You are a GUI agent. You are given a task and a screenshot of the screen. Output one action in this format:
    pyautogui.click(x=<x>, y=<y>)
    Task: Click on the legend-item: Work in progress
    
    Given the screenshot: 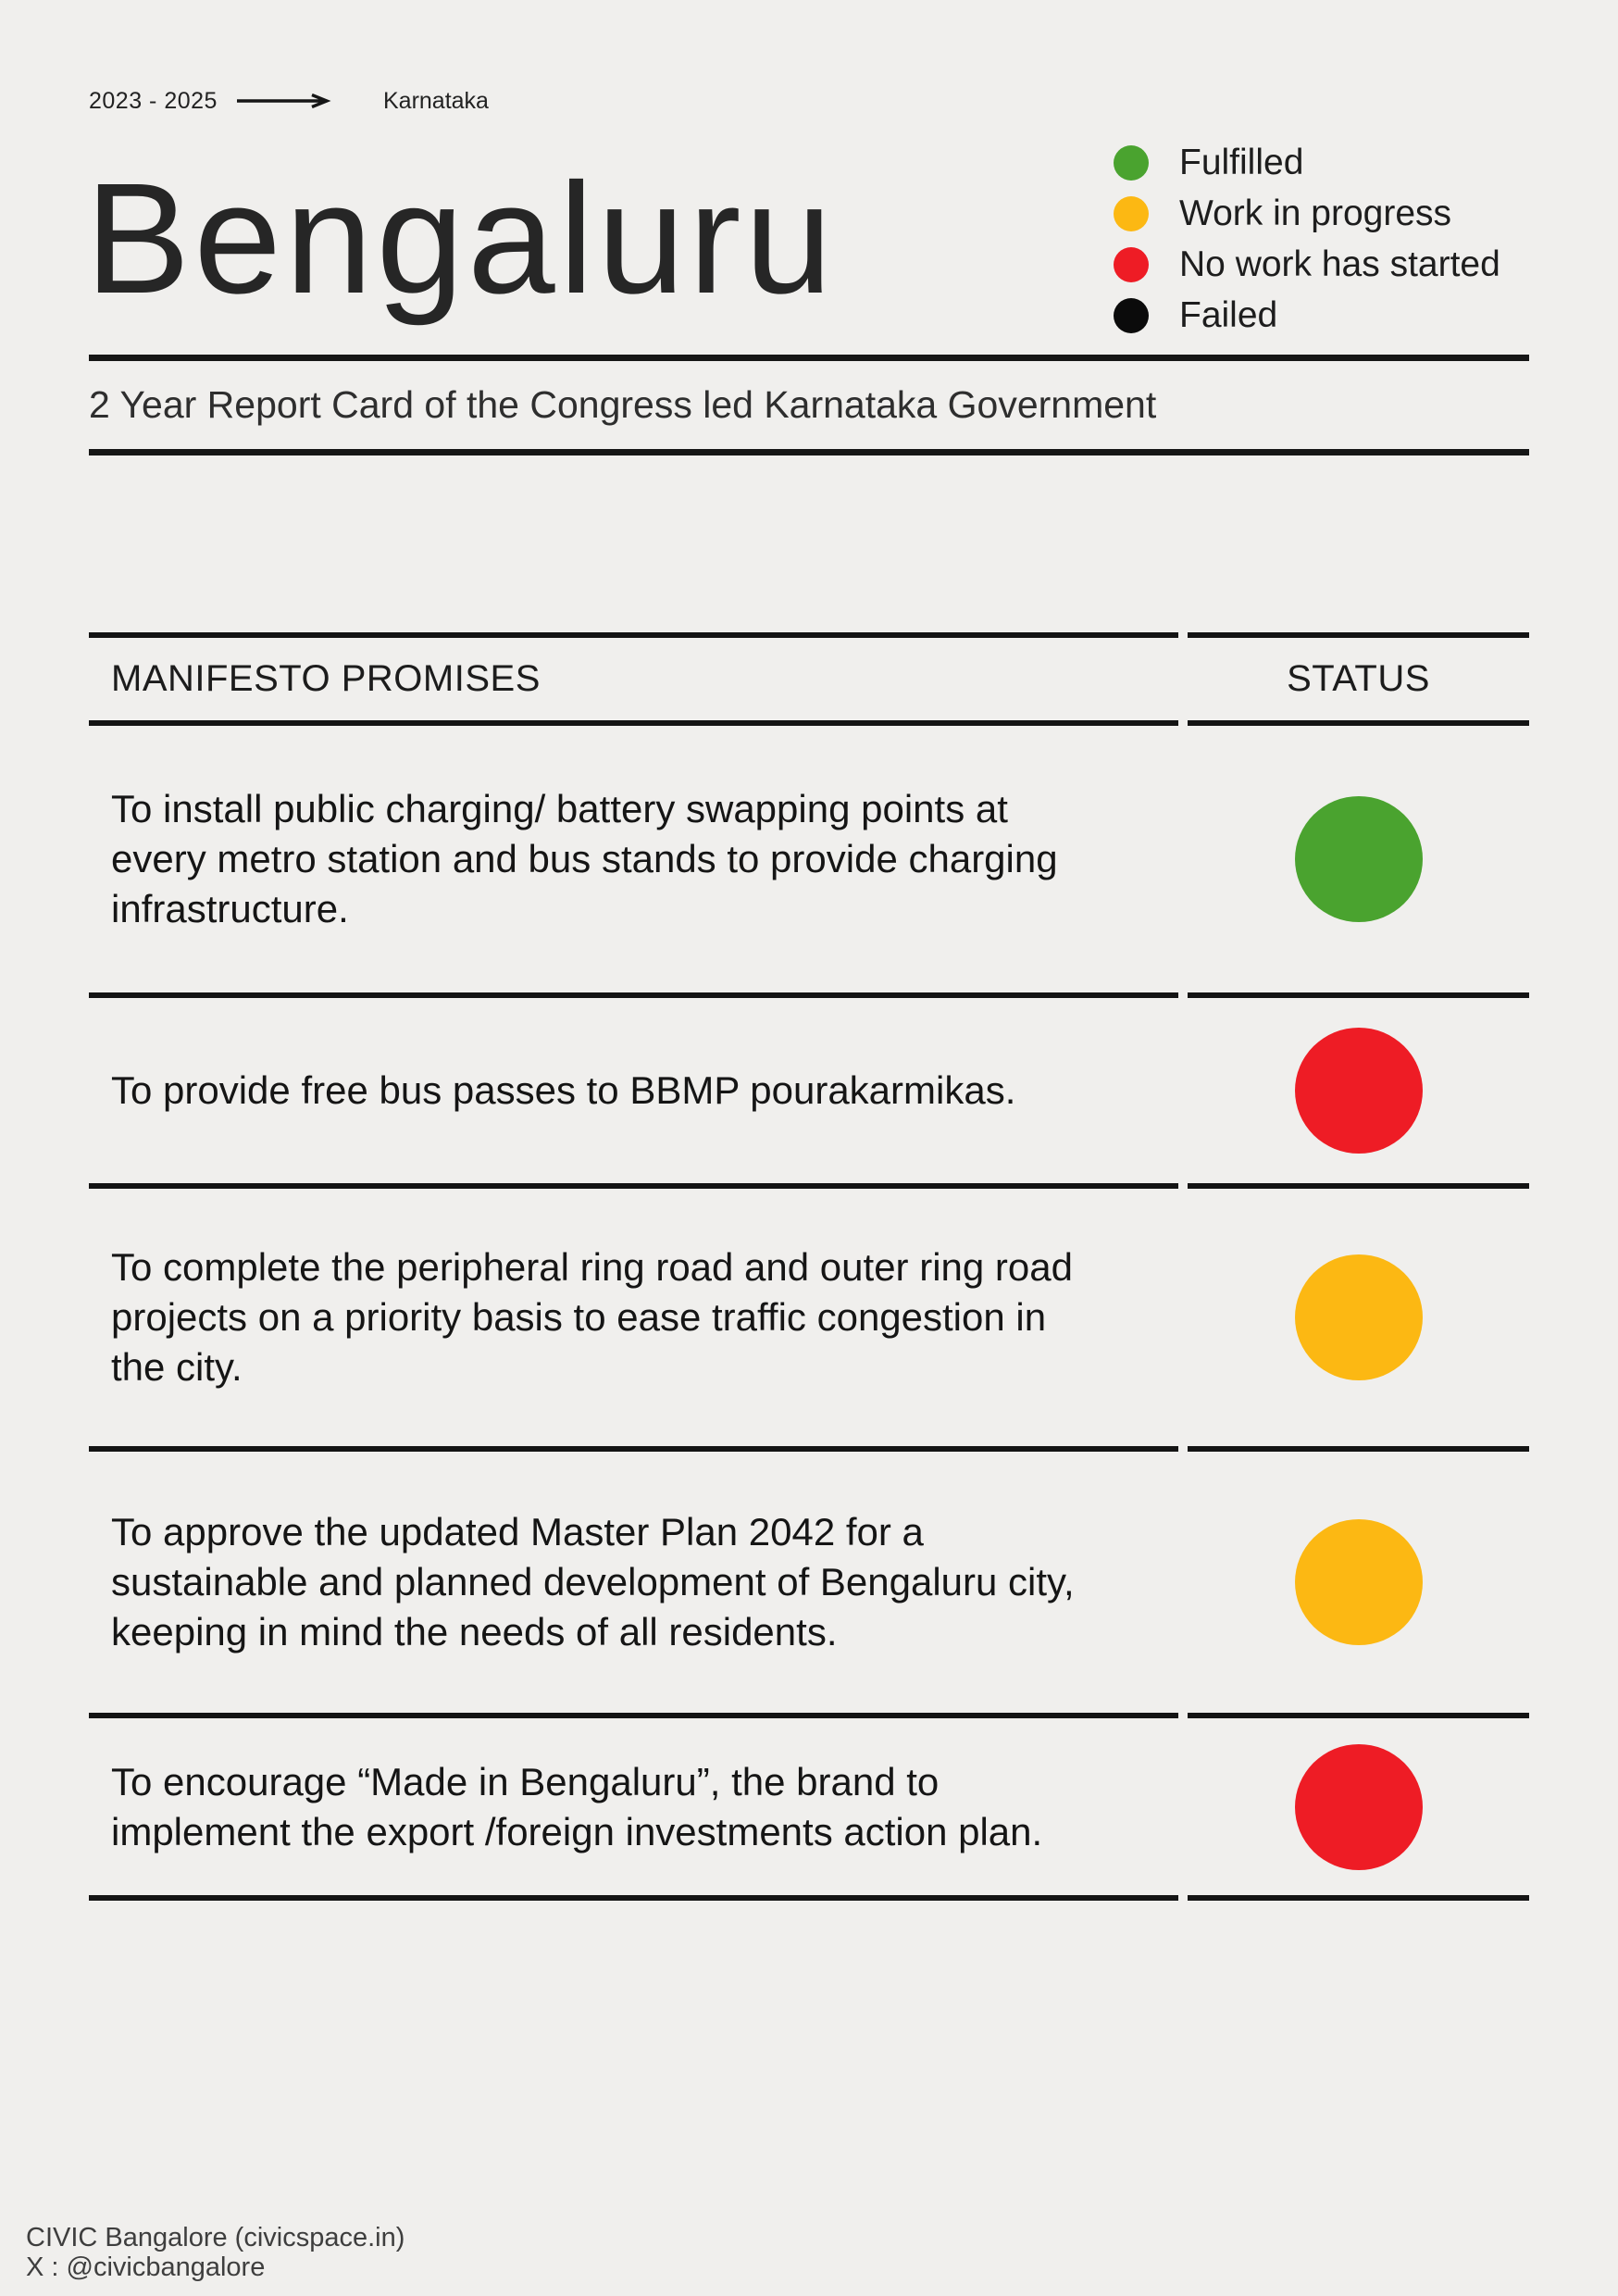 What is the action you would take?
    pyautogui.click(x=1307, y=213)
    